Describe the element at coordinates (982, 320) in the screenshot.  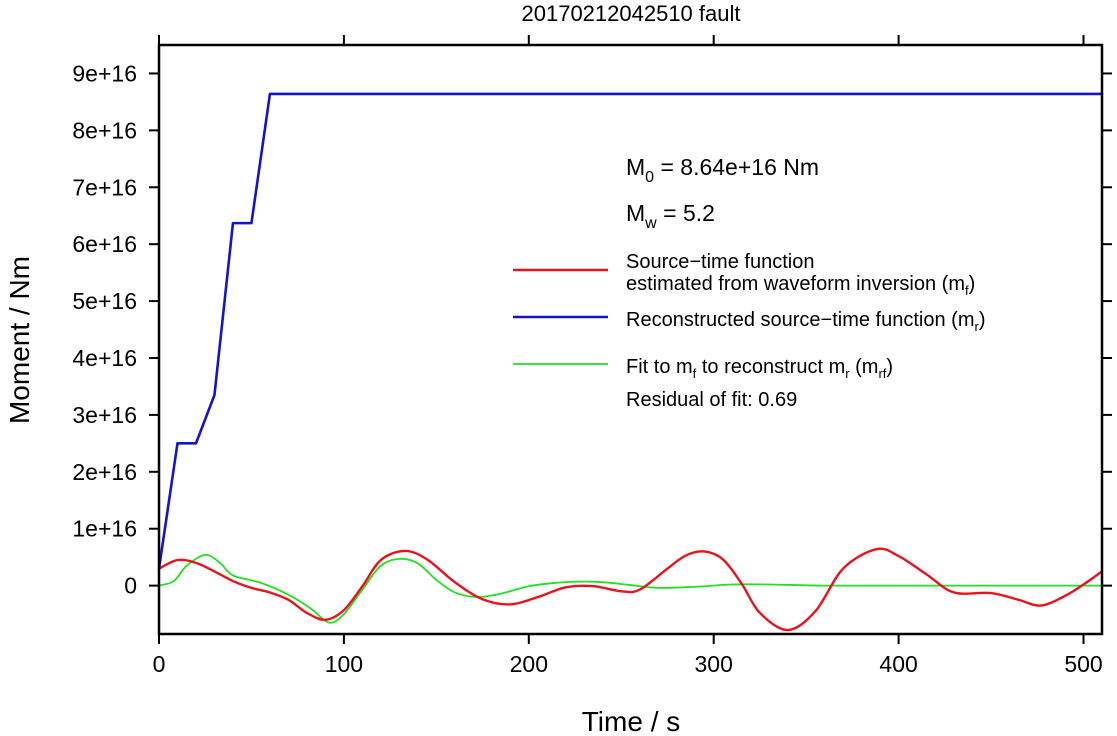
I see `legend-mr-close: )` at that location.